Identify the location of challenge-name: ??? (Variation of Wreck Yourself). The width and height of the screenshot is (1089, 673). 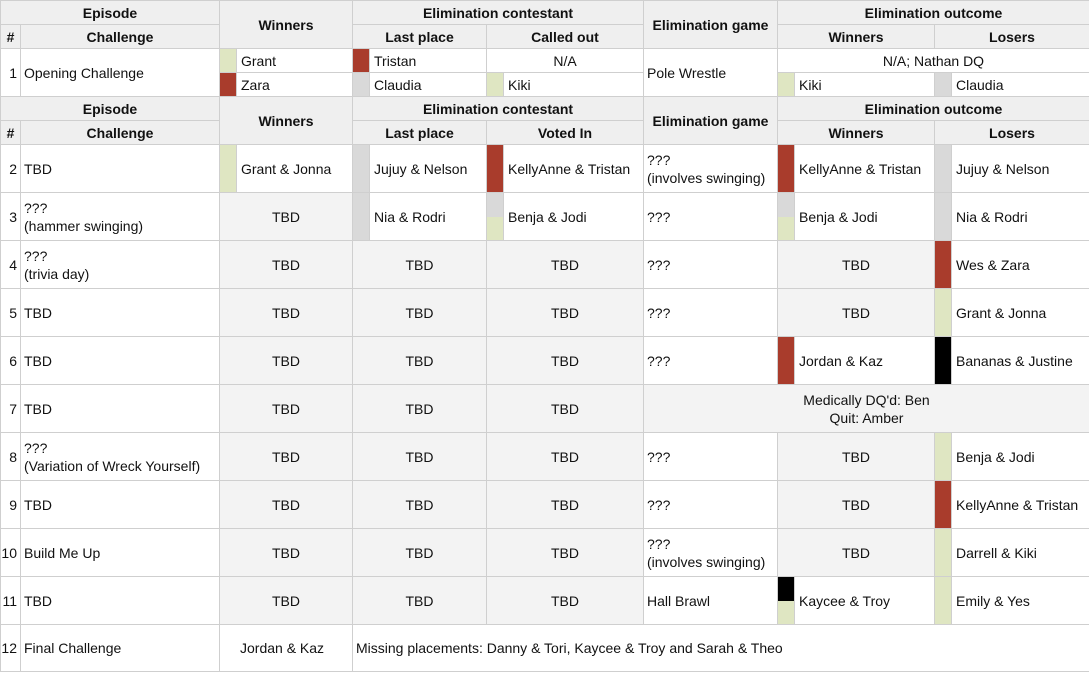
(120, 456).